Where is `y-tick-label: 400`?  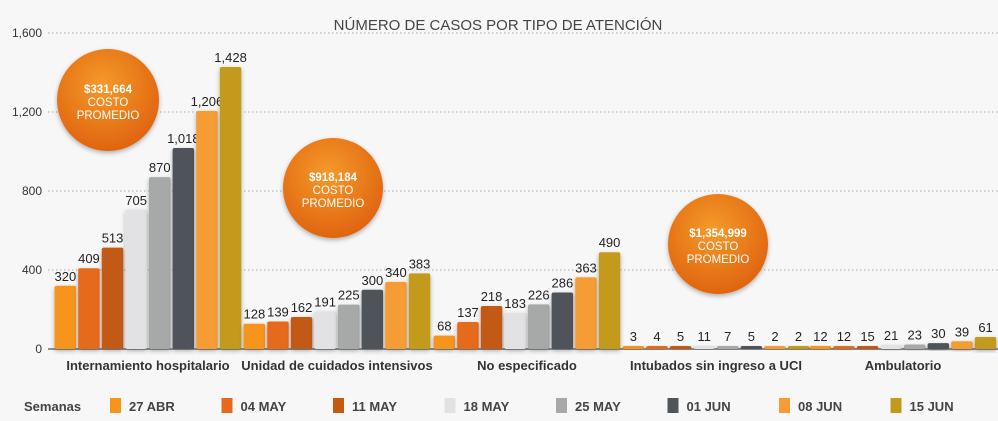
y-tick-label: 400 is located at coordinates (32, 270).